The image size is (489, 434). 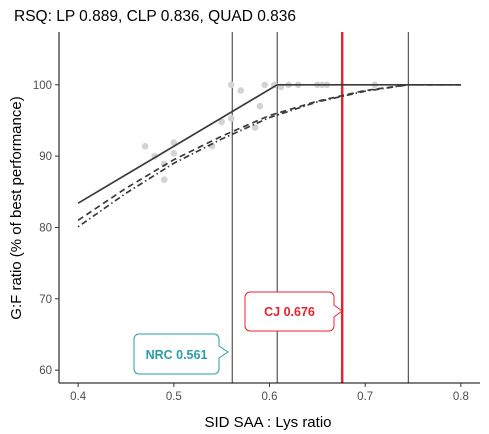 I want to click on x-axis-ticks: 0.4 0.5 0.6 0.7 0.8, so click(x=269, y=393).